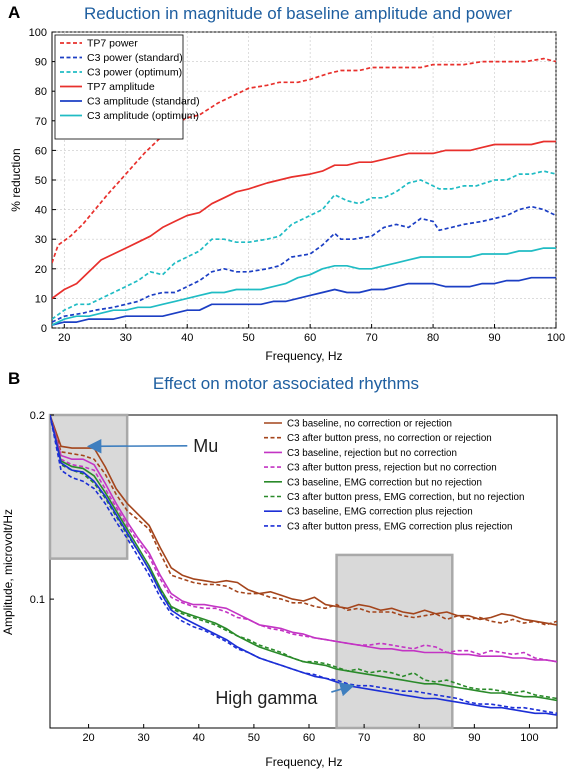 The width and height of the screenshot is (567, 778). Describe the element at coordinates (41, 151) in the screenshot. I see `y-tick-label: 60` at that location.